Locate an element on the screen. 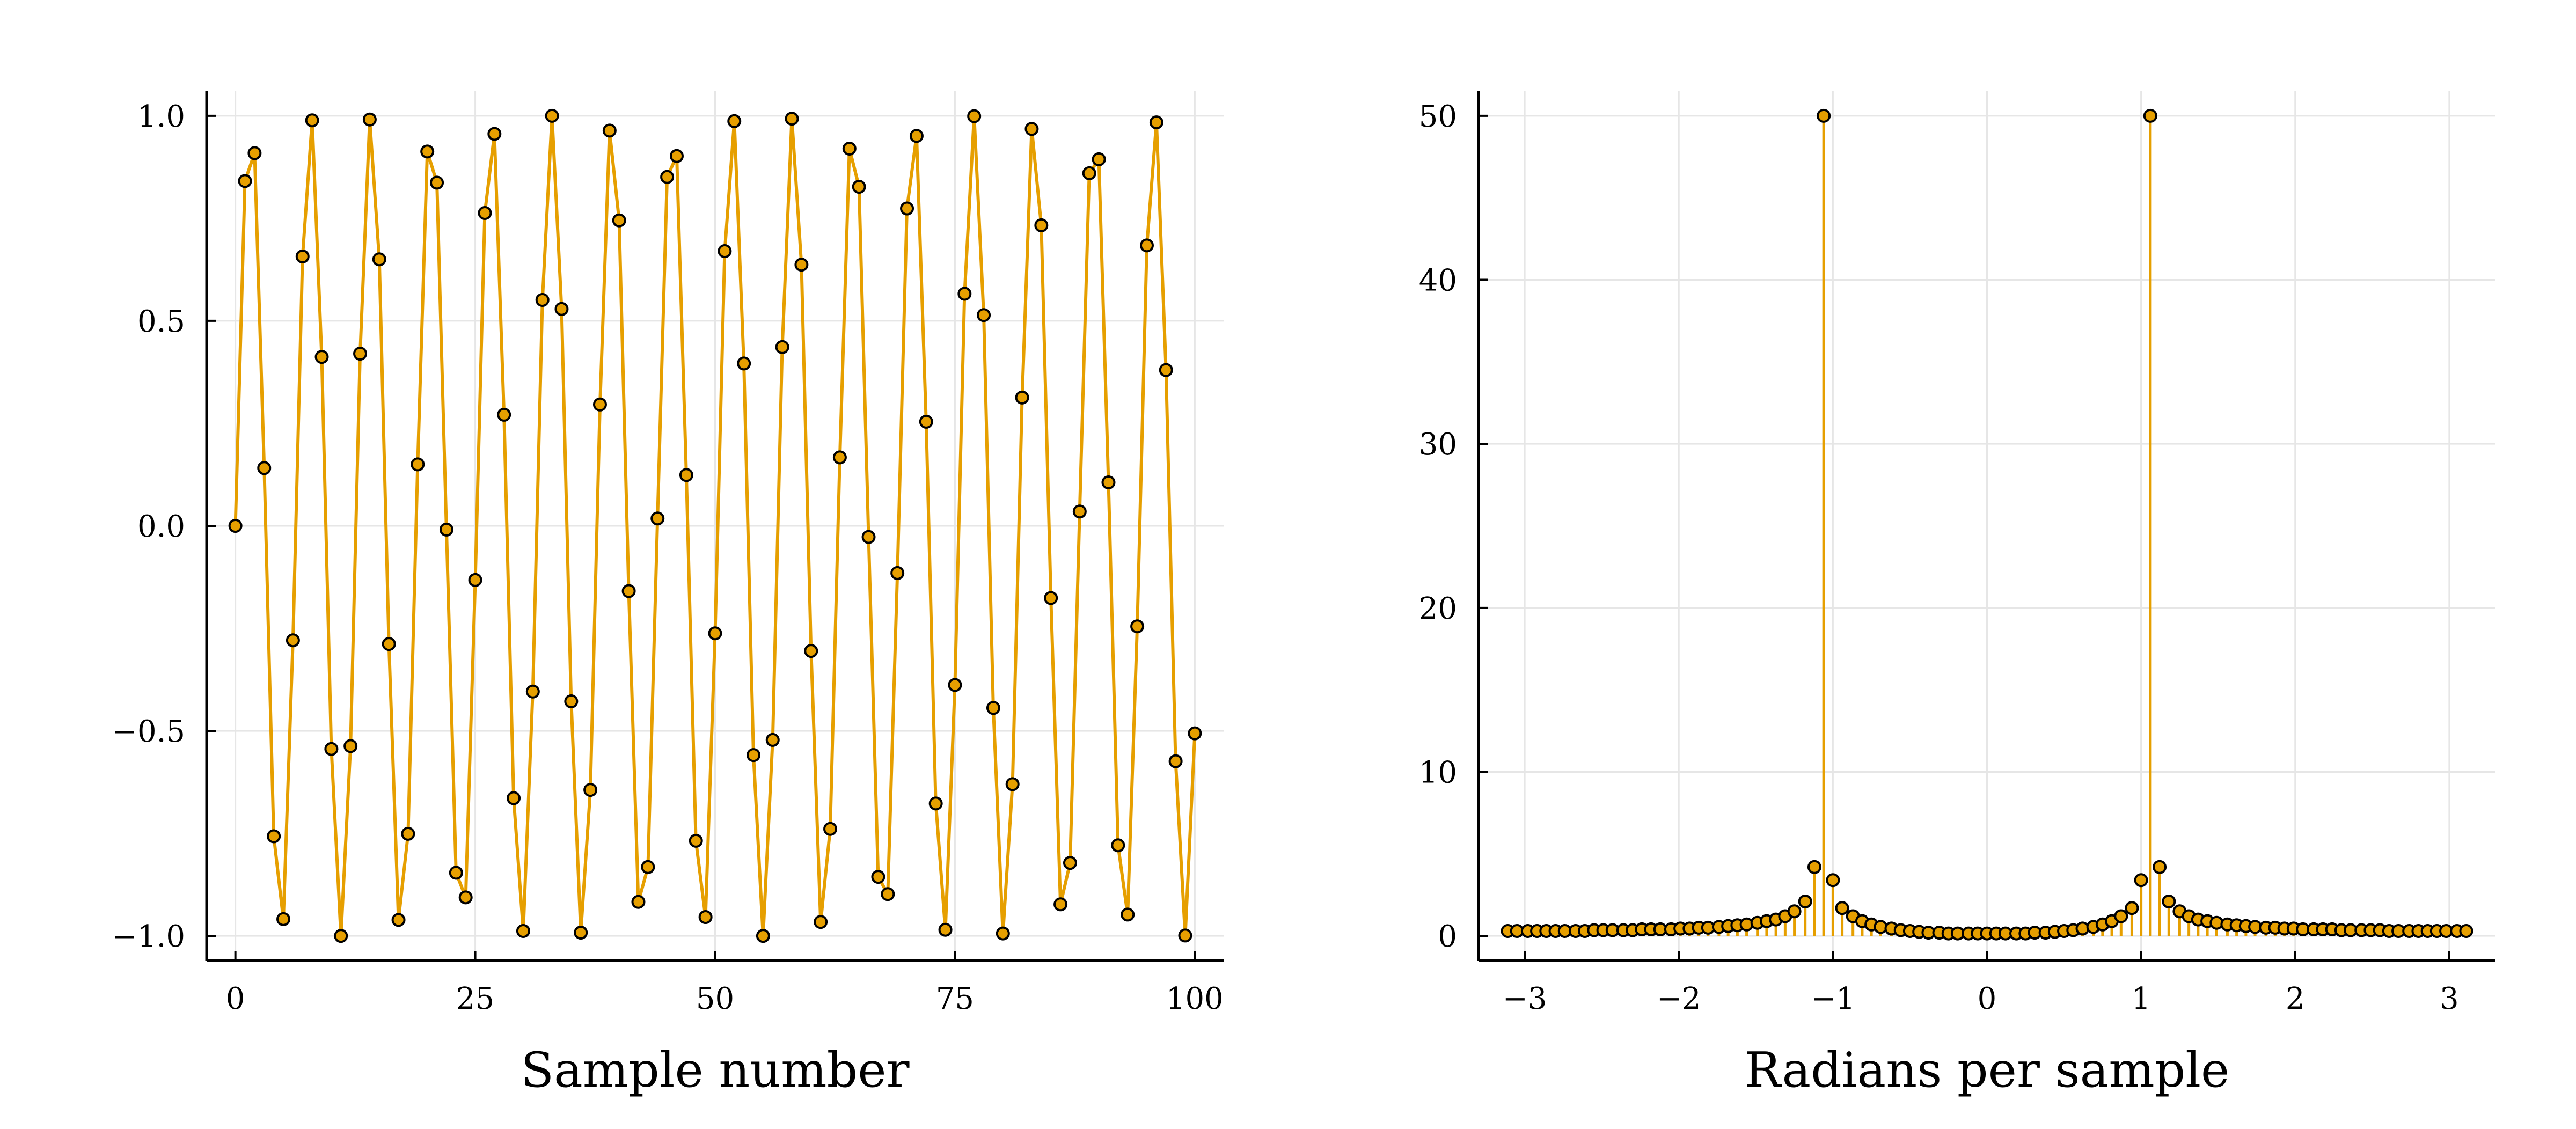 Image resolution: width=2576 pixels, height=1129 pixels. x-tick-label: 100 is located at coordinates (1195, 998).